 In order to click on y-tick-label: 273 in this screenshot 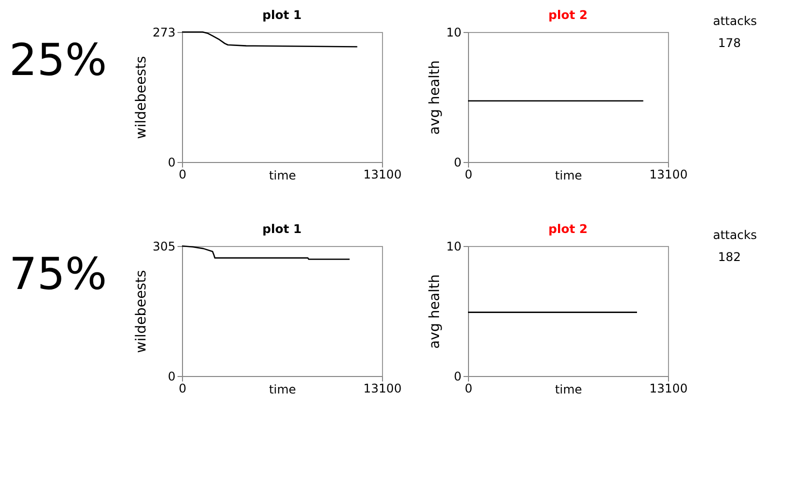, I will do `click(164, 33)`.